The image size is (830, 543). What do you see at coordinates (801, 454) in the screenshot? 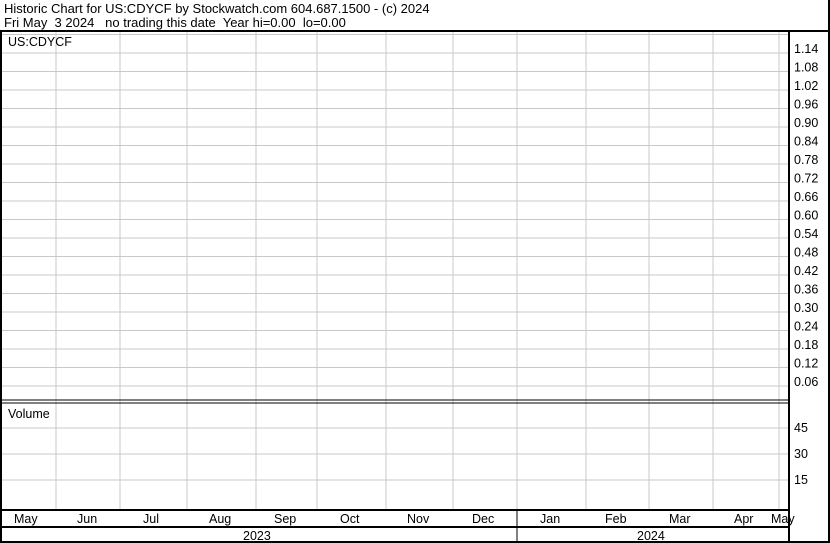
I see `volume-tick-label: 30` at bounding box center [801, 454].